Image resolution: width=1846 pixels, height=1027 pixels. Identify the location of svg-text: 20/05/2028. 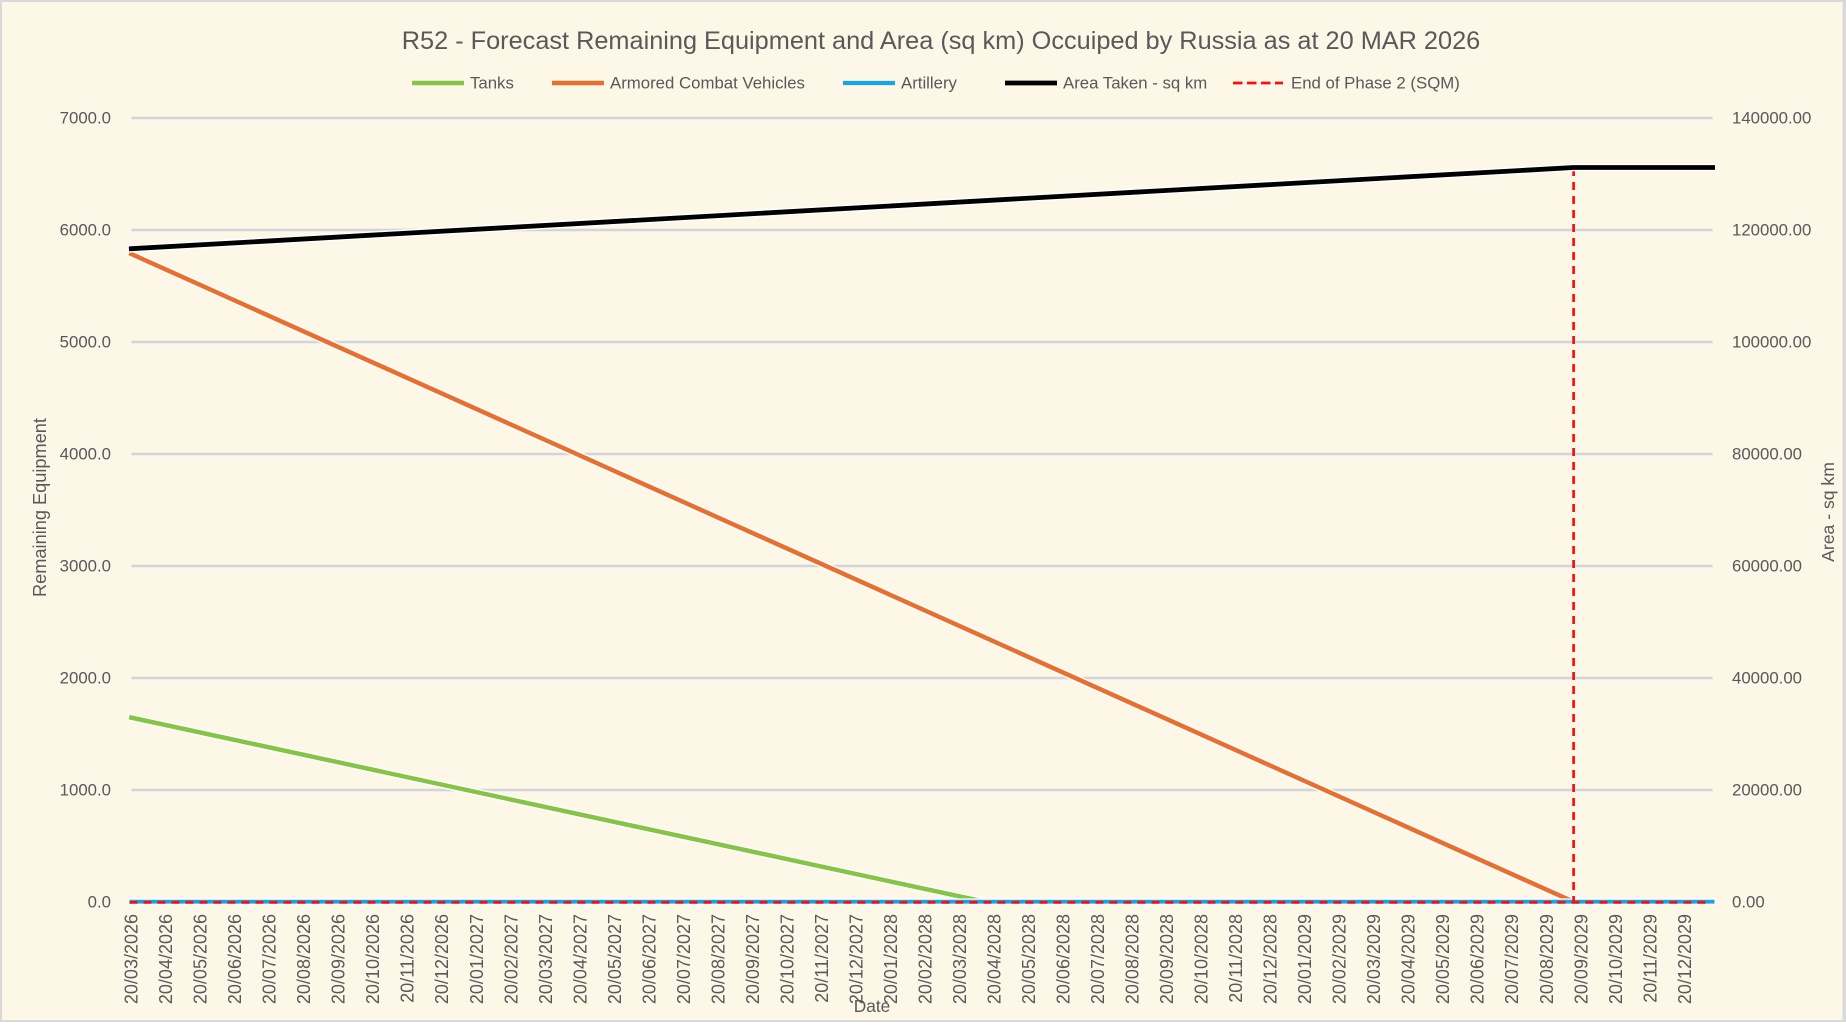
(1029, 959).